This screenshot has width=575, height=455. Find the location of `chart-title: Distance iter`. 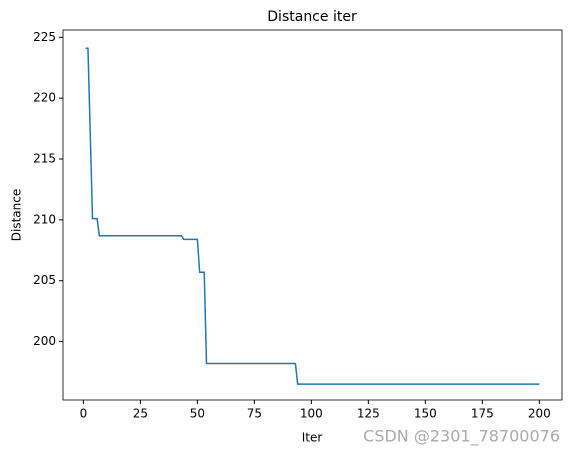

chart-title: Distance iter is located at coordinates (312, 17).